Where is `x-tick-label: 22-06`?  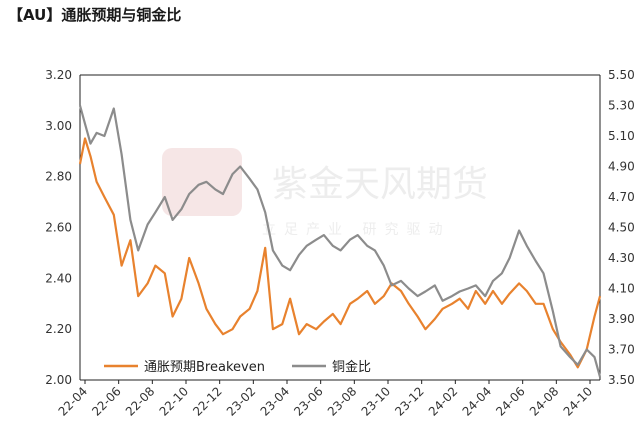
x-tick-label: 22-06 is located at coordinates (106, 401).